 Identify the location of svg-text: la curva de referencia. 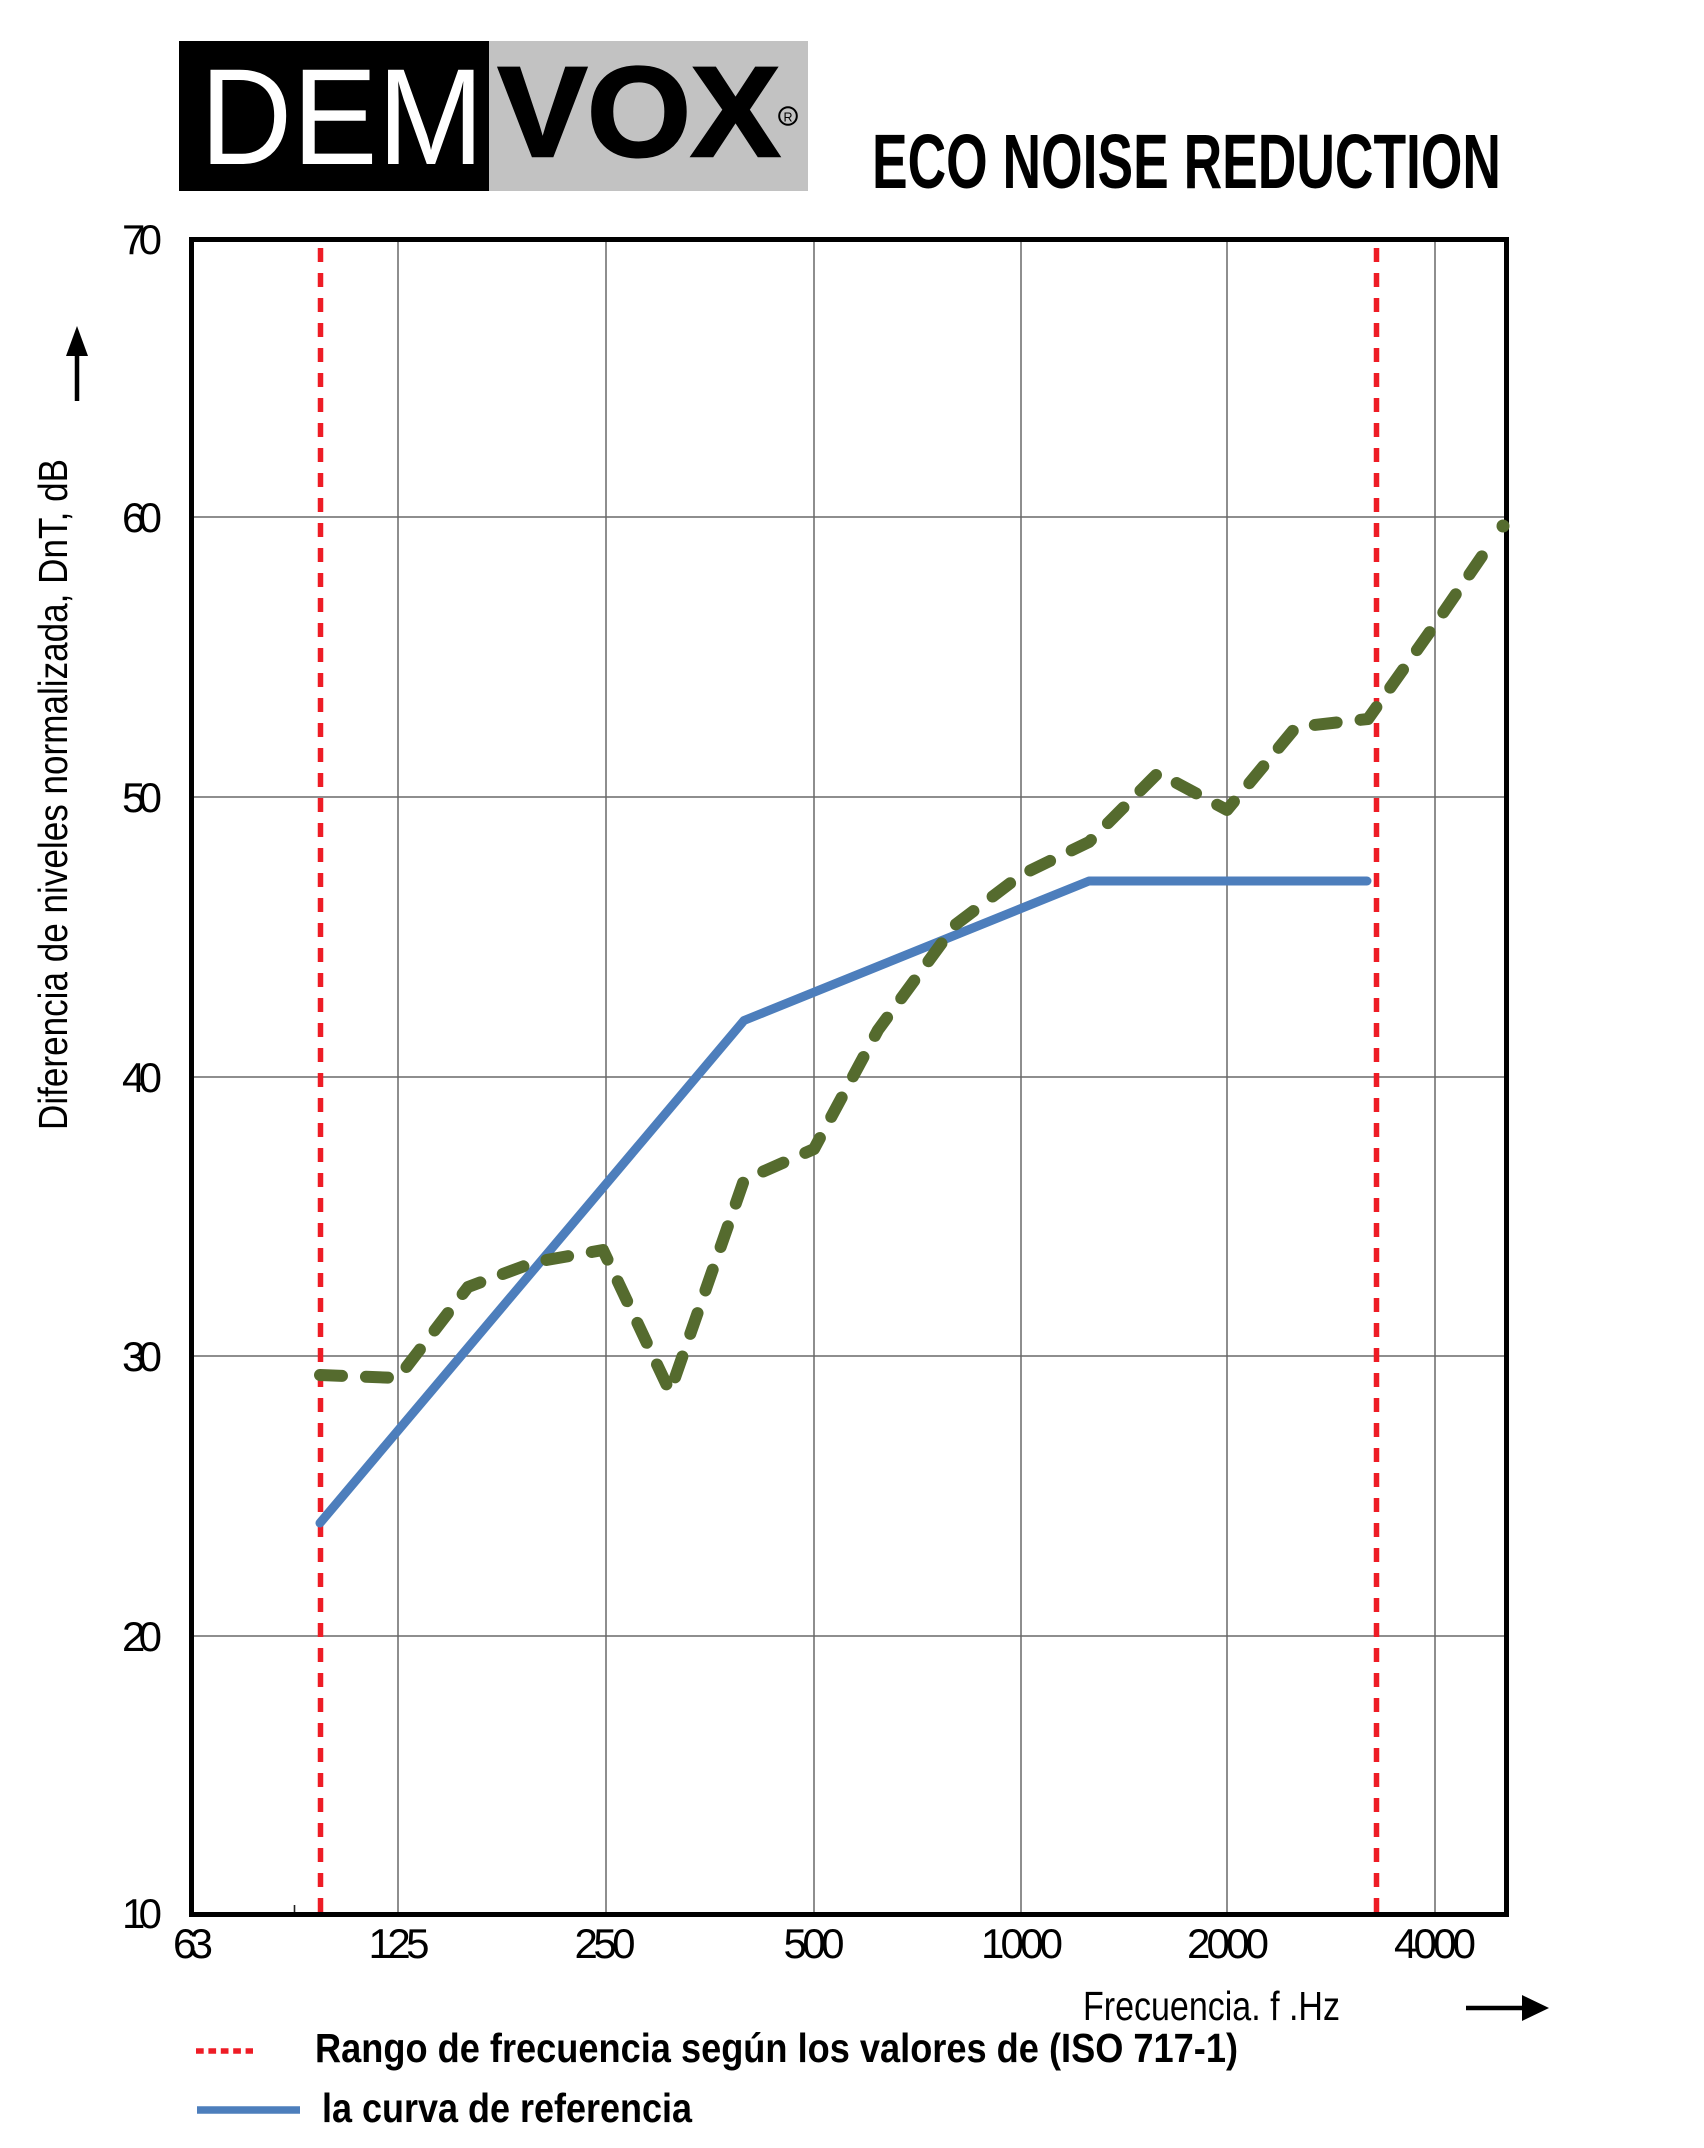
(507, 2108).